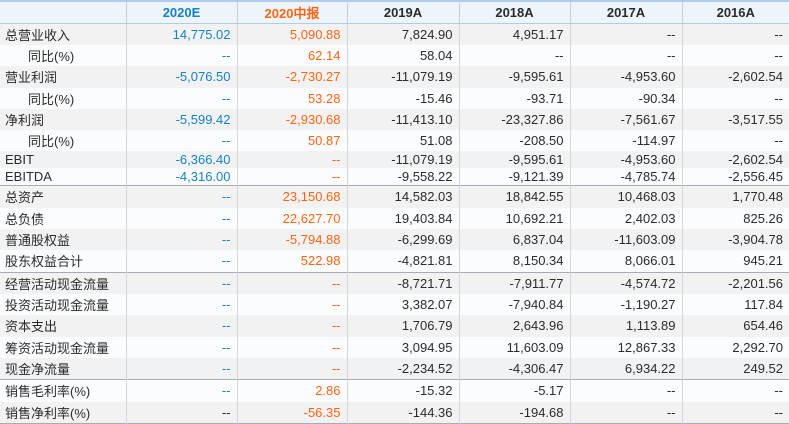 This screenshot has height=424, width=789. I want to click on cell-value: 6,837.04, so click(515, 239).